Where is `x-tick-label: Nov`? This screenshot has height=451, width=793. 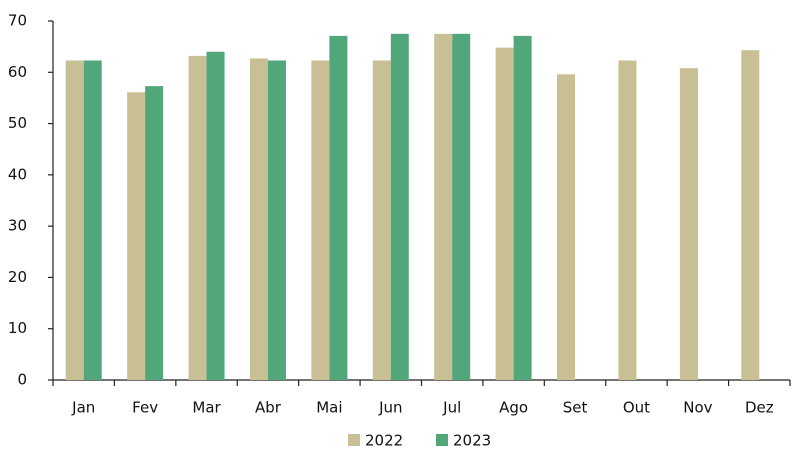 x-tick-label: Nov is located at coordinates (697, 408).